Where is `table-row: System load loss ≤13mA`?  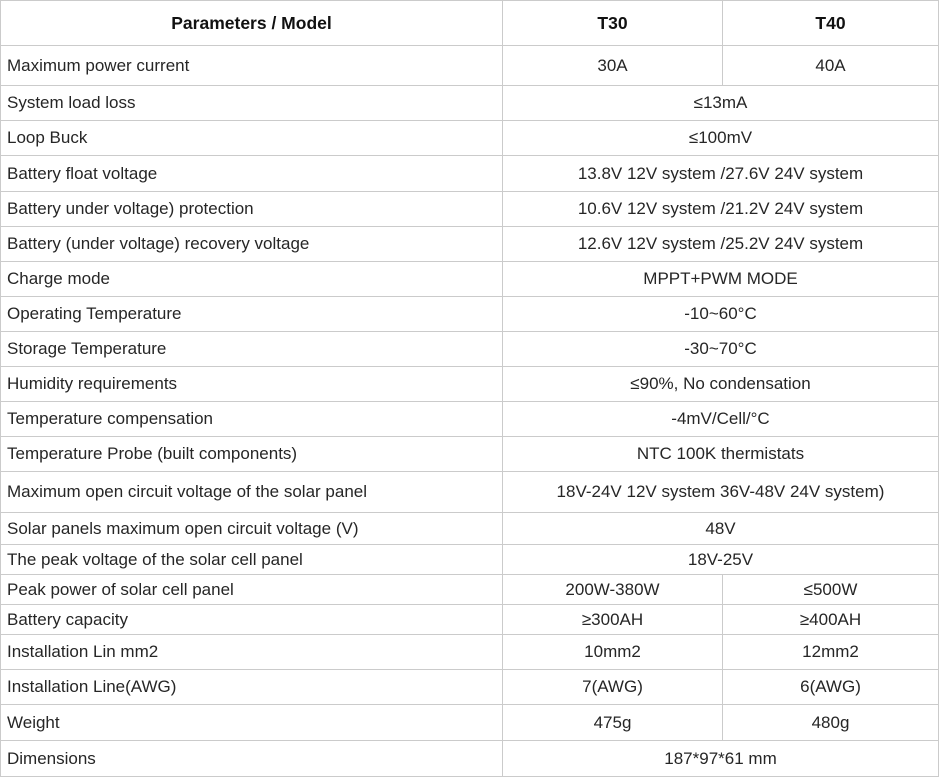
table-row: System load loss ≤13mA is located at coordinates (469, 103).